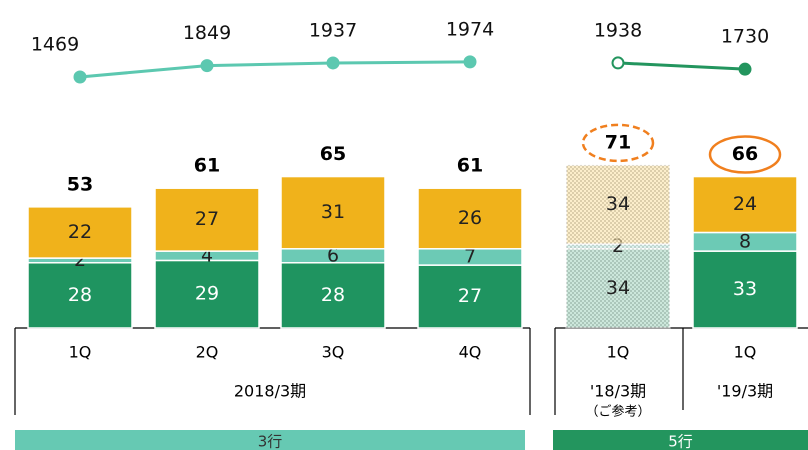 The height and width of the screenshot is (450, 808). I want to click on segment-label: 8, so click(745, 241).